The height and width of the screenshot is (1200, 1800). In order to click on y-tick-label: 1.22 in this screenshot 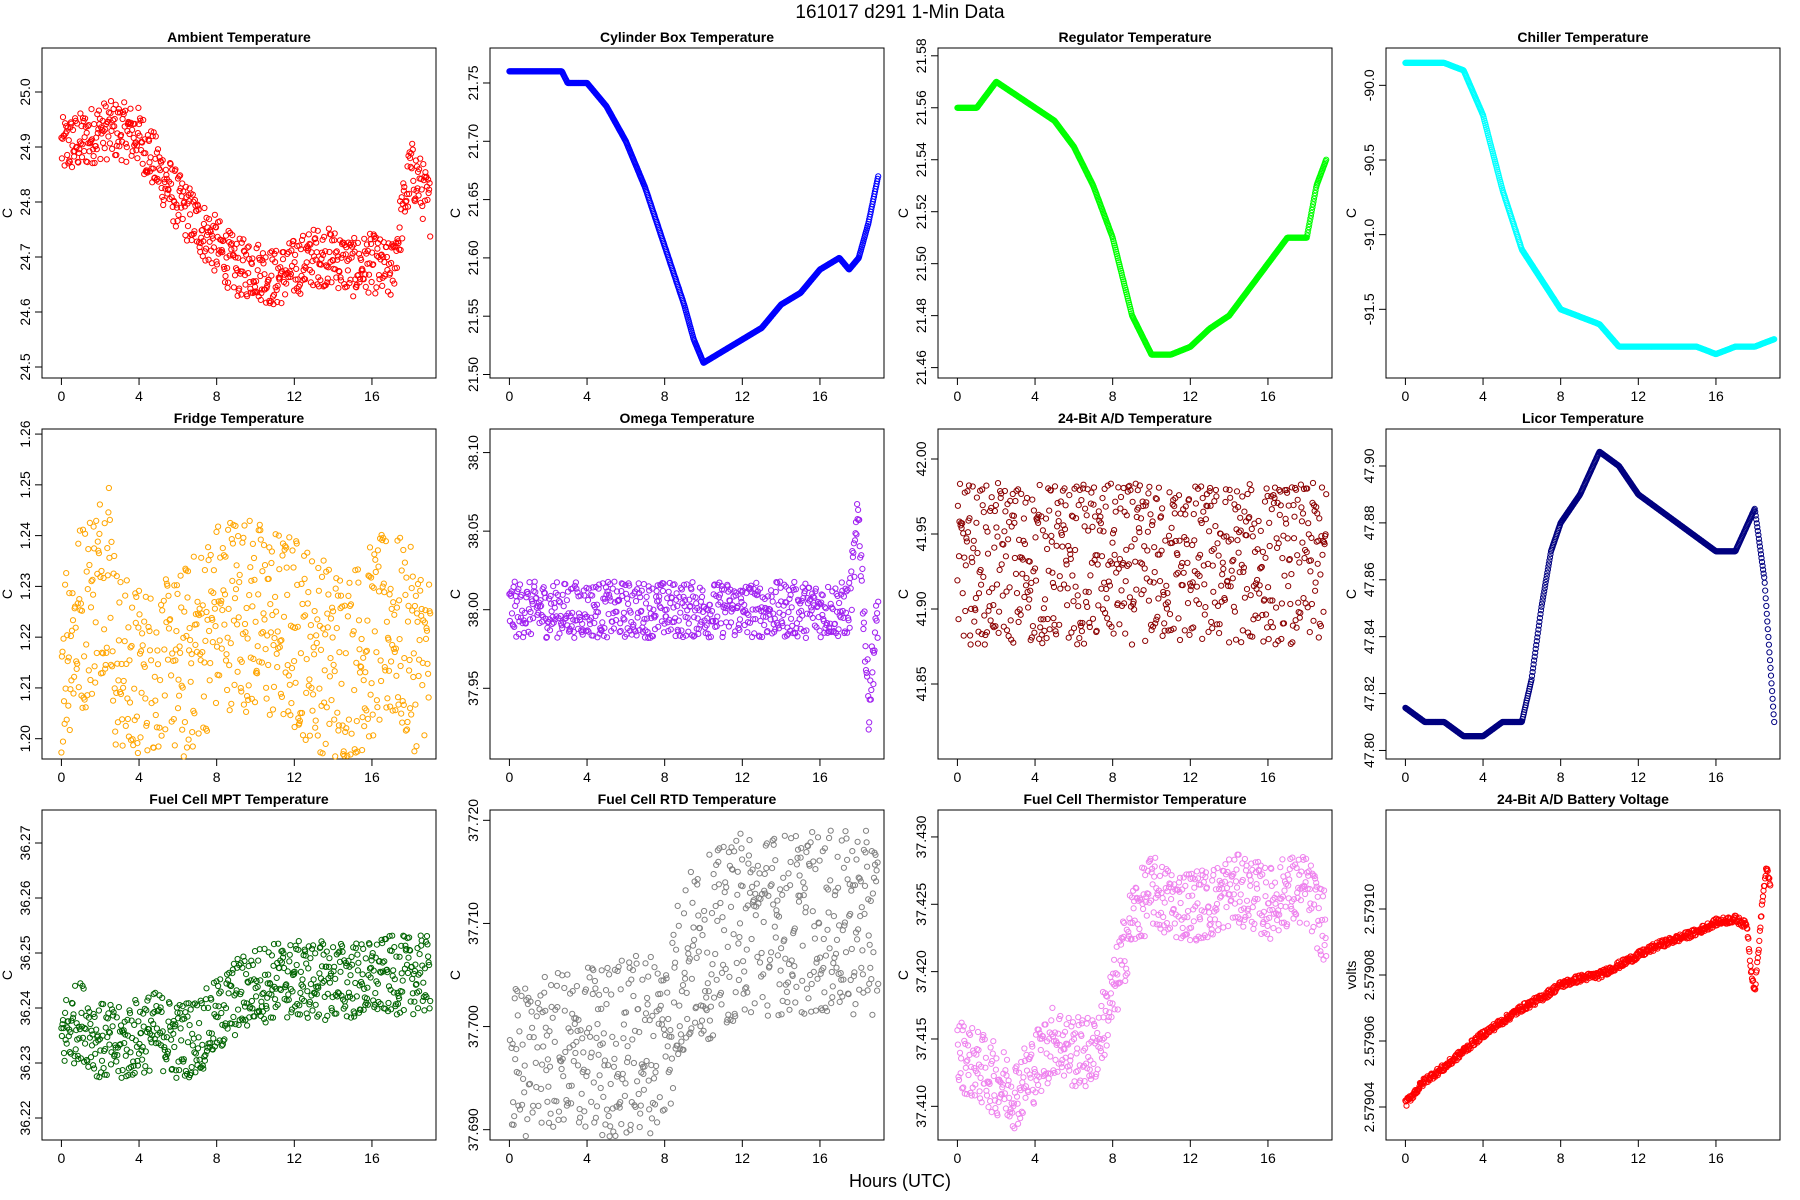, I will do `click(25, 636)`.